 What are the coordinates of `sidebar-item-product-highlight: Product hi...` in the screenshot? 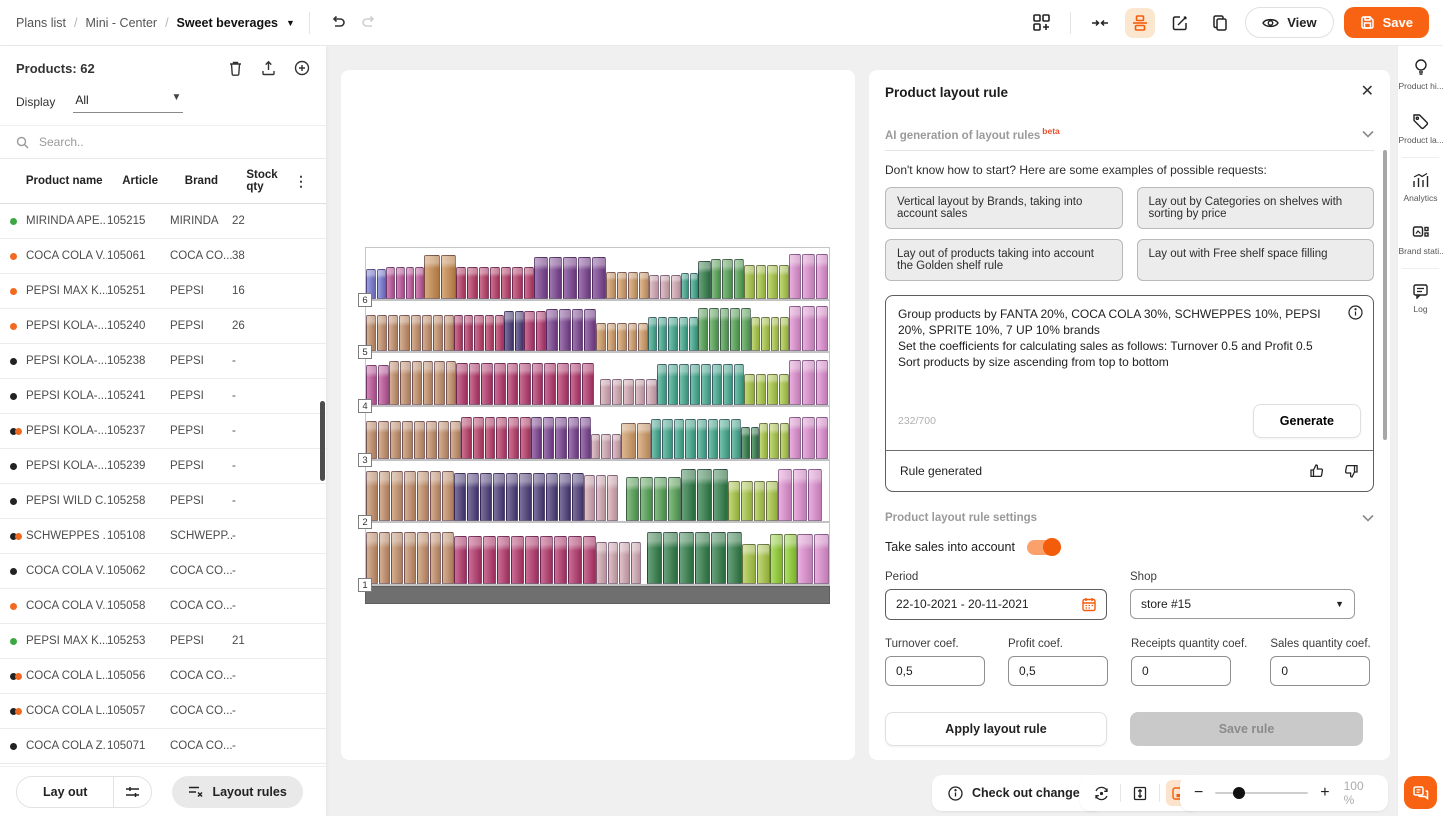 It's located at (1420, 73).